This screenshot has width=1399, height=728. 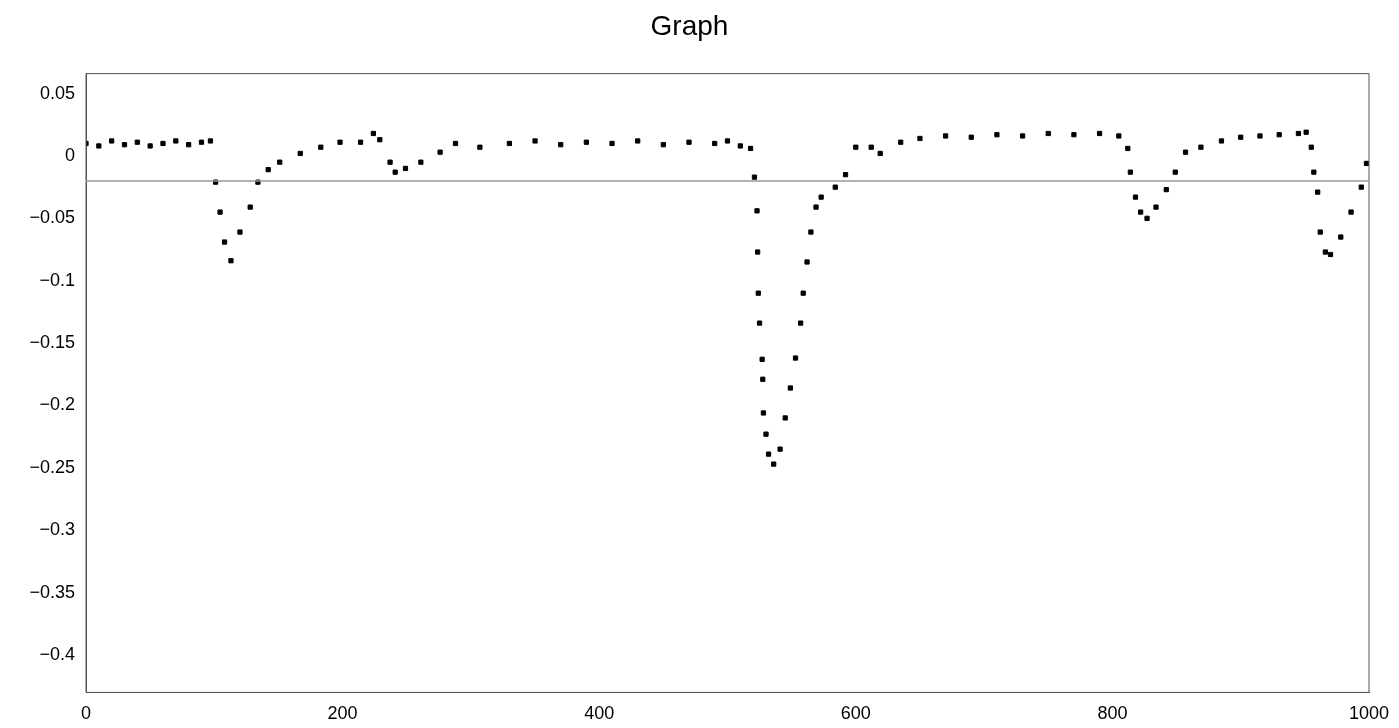 What do you see at coordinates (57, 404) in the screenshot?
I see `y-tick-label: −0.2` at bounding box center [57, 404].